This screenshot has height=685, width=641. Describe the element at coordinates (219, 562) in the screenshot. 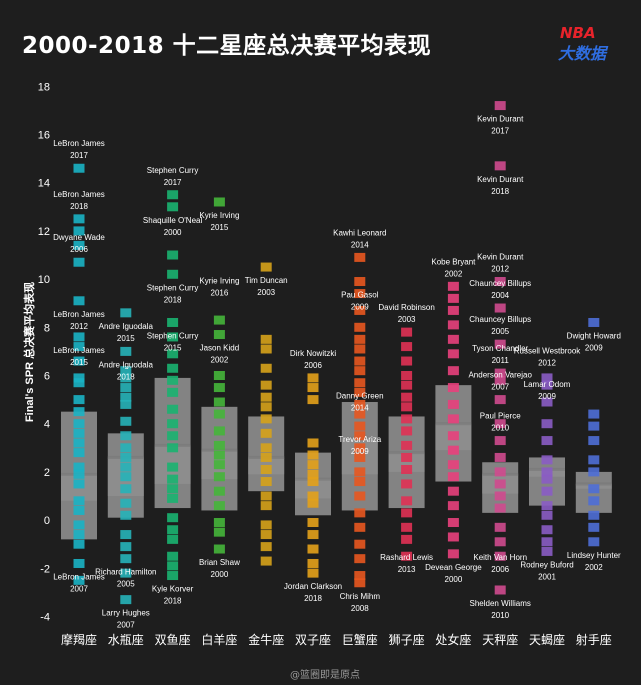

I see `annotation-player: Brian Shaw` at that location.